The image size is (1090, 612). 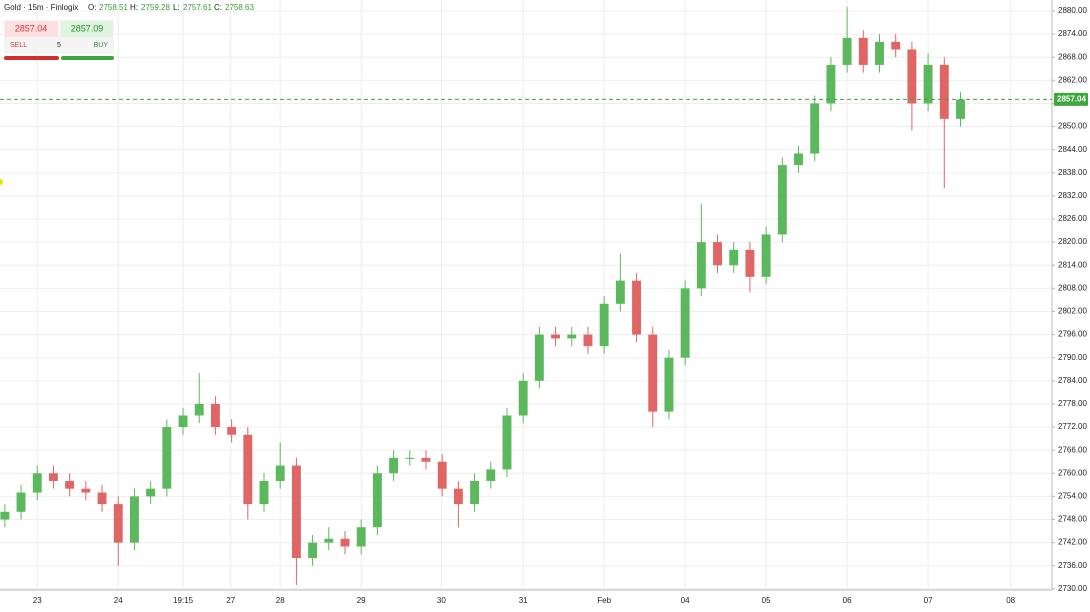 I want to click on x-tick-label: 29, so click(x=361, y=600).